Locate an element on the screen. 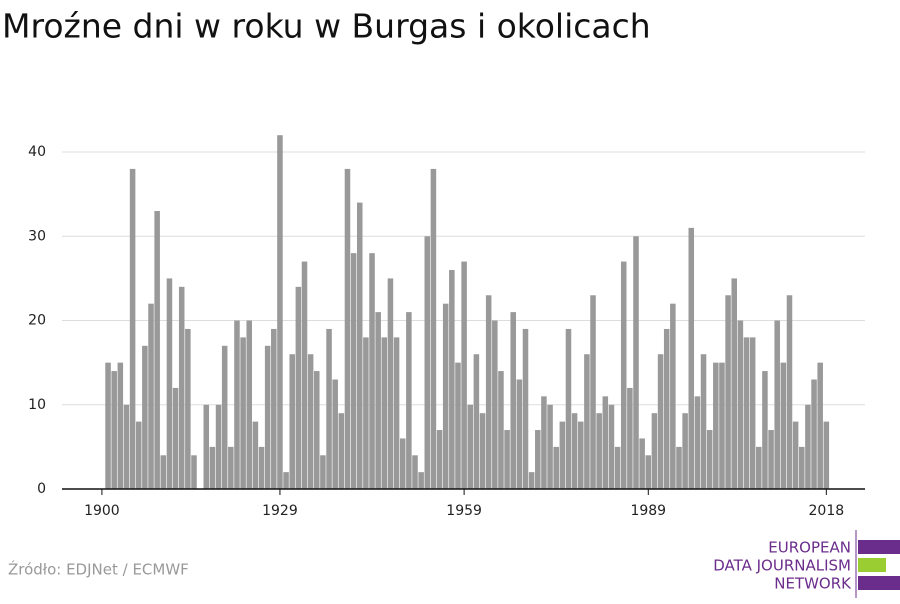 This screenshot has height=604, width=900. logo-text: DATA JOURNALISM is located at coordinates (782, 566).